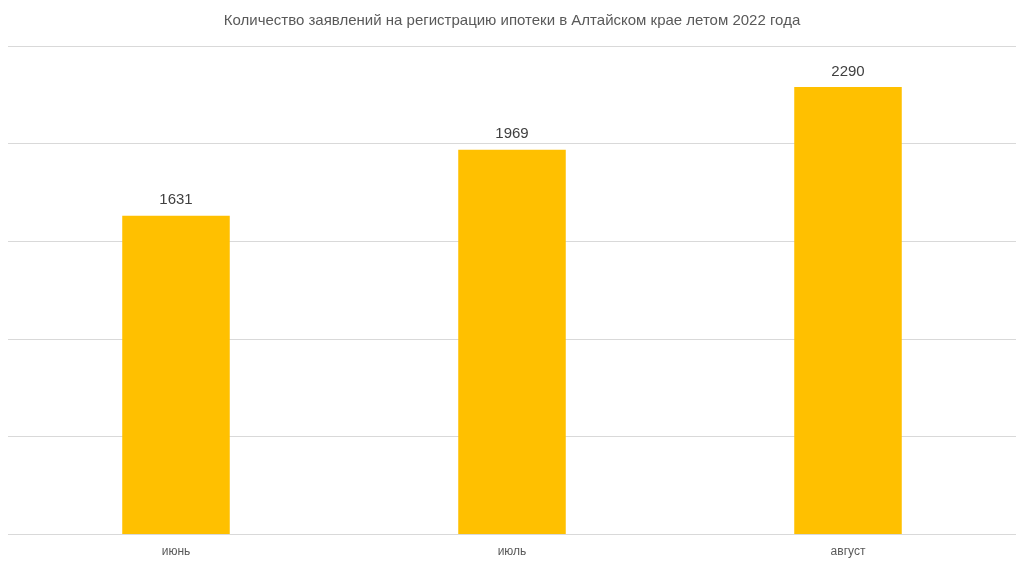  What do you see at coordinates (848, 70) in the screenshot?
I see `data-label: 2290` at bounding box center [848, 70].